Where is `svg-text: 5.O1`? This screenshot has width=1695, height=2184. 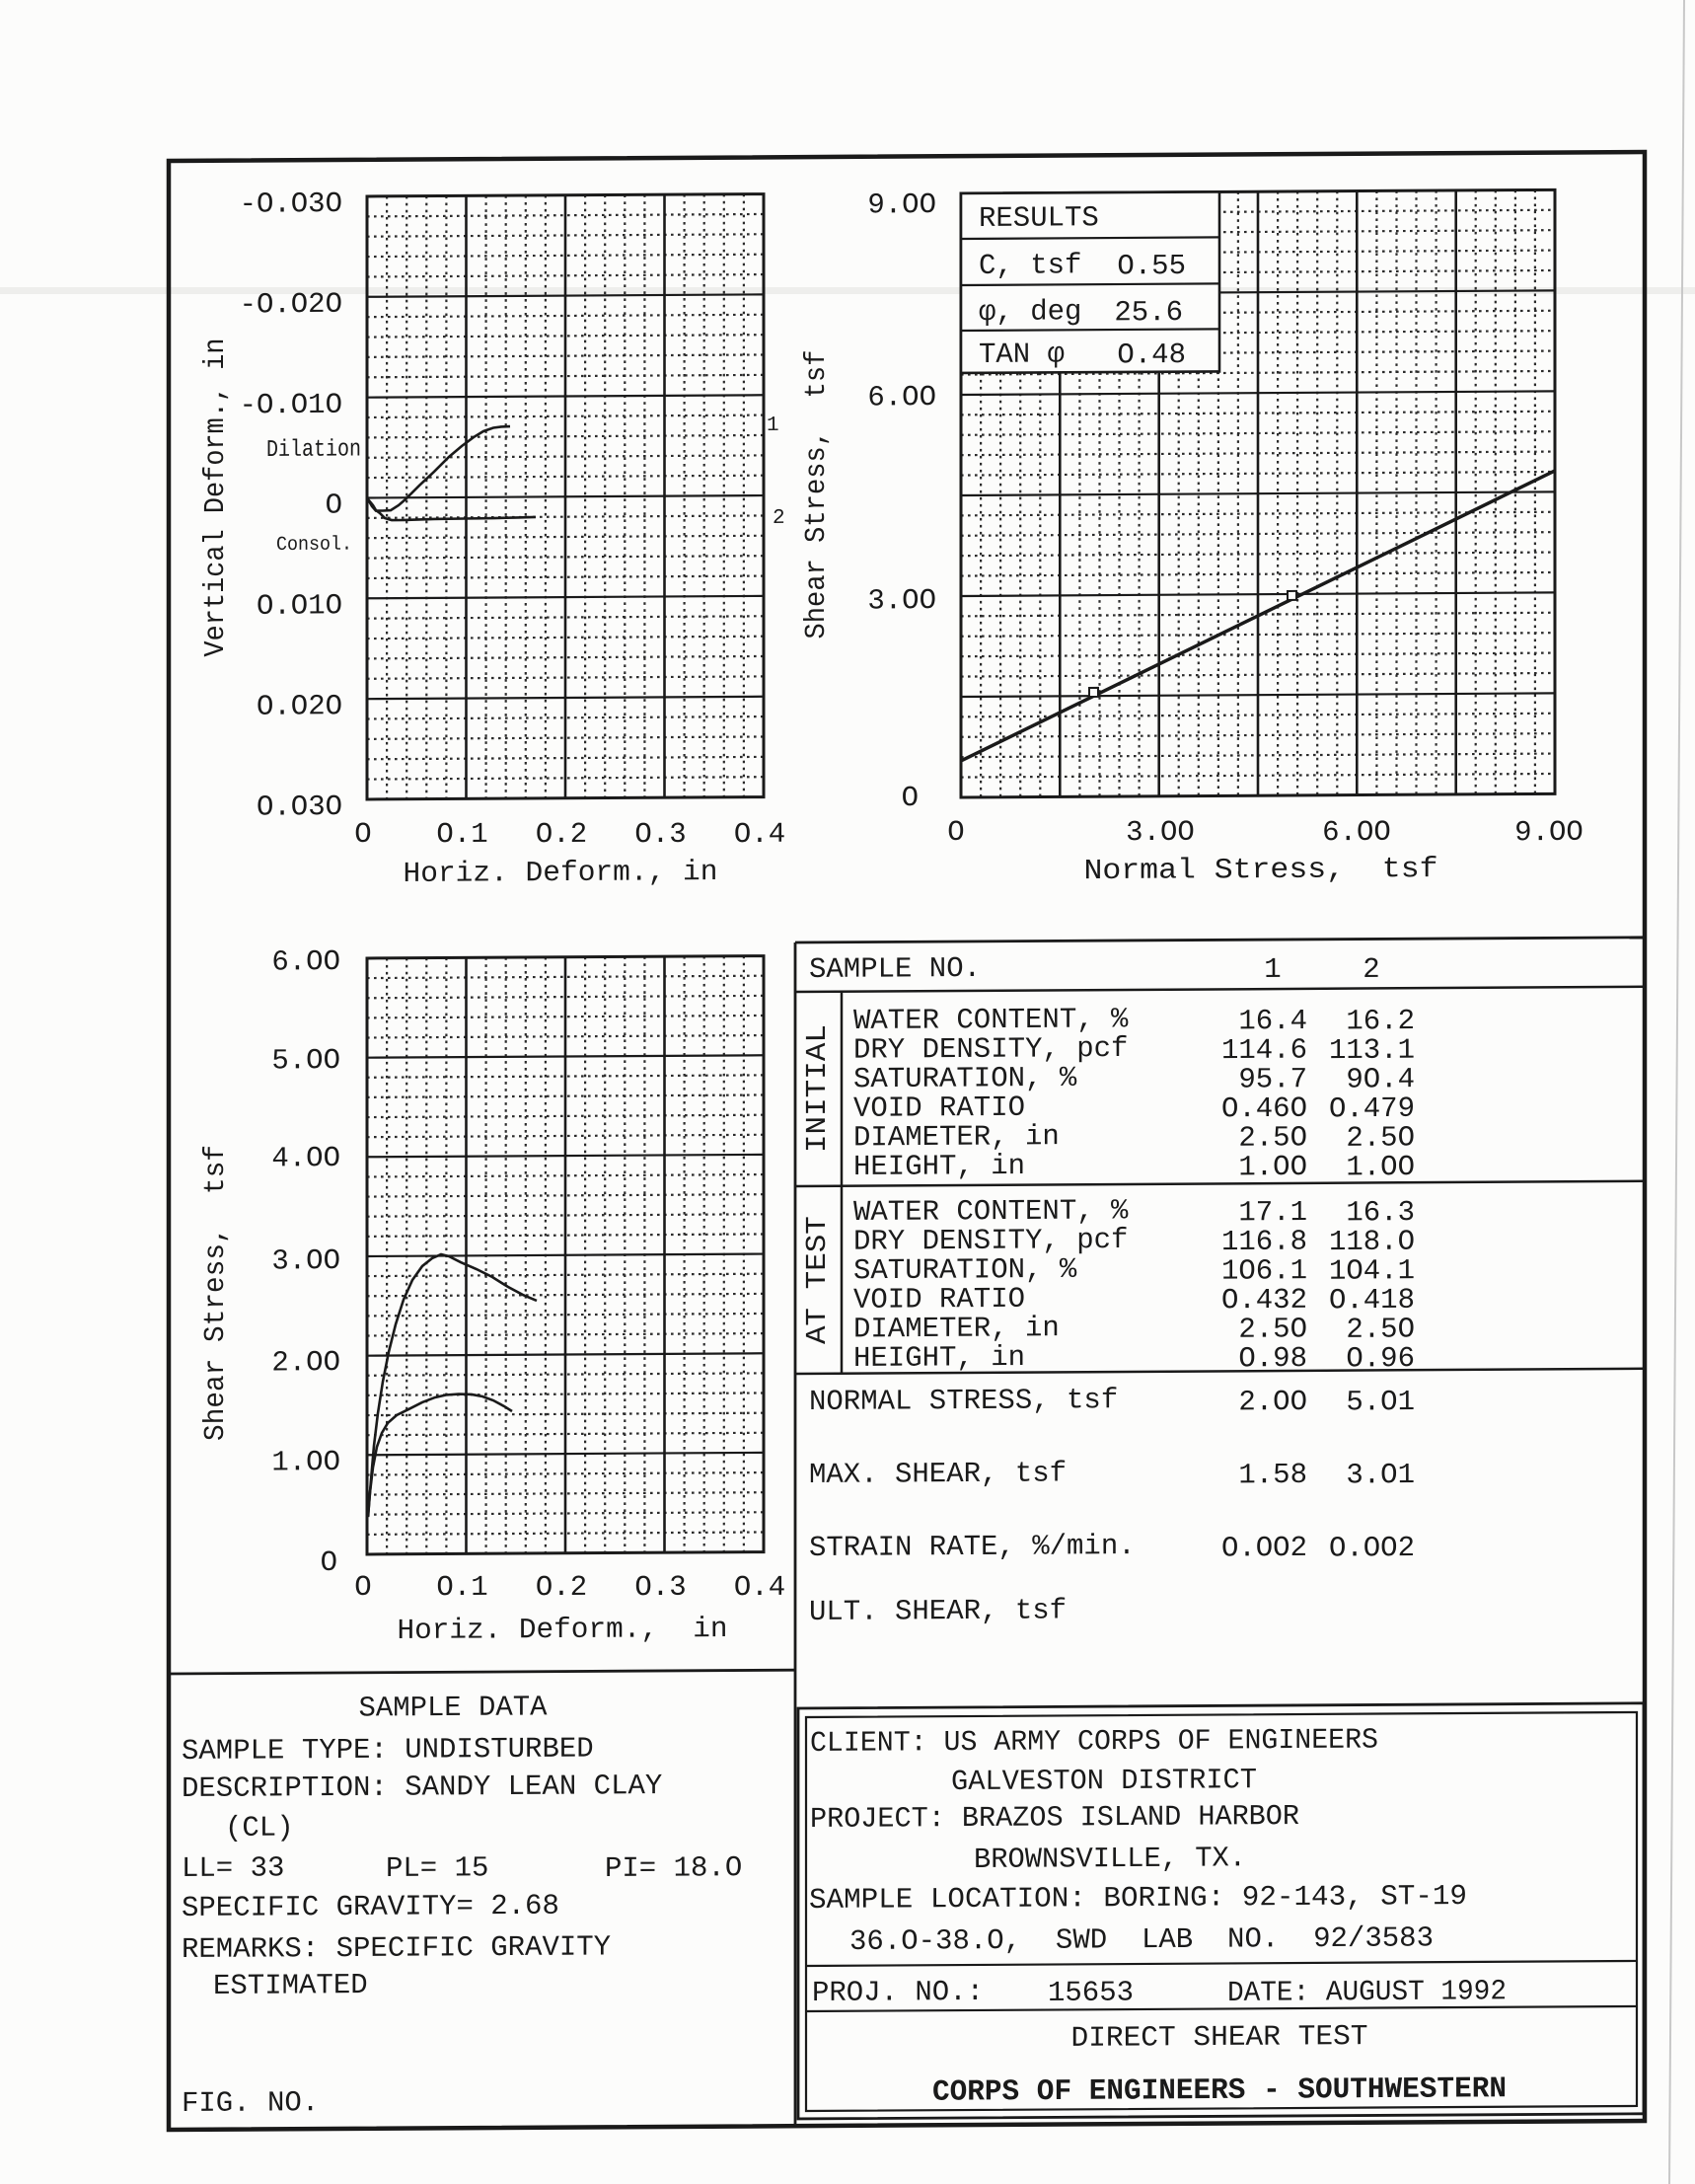
svg-text: 5.O1 is located at coordinates (1380, 1402).